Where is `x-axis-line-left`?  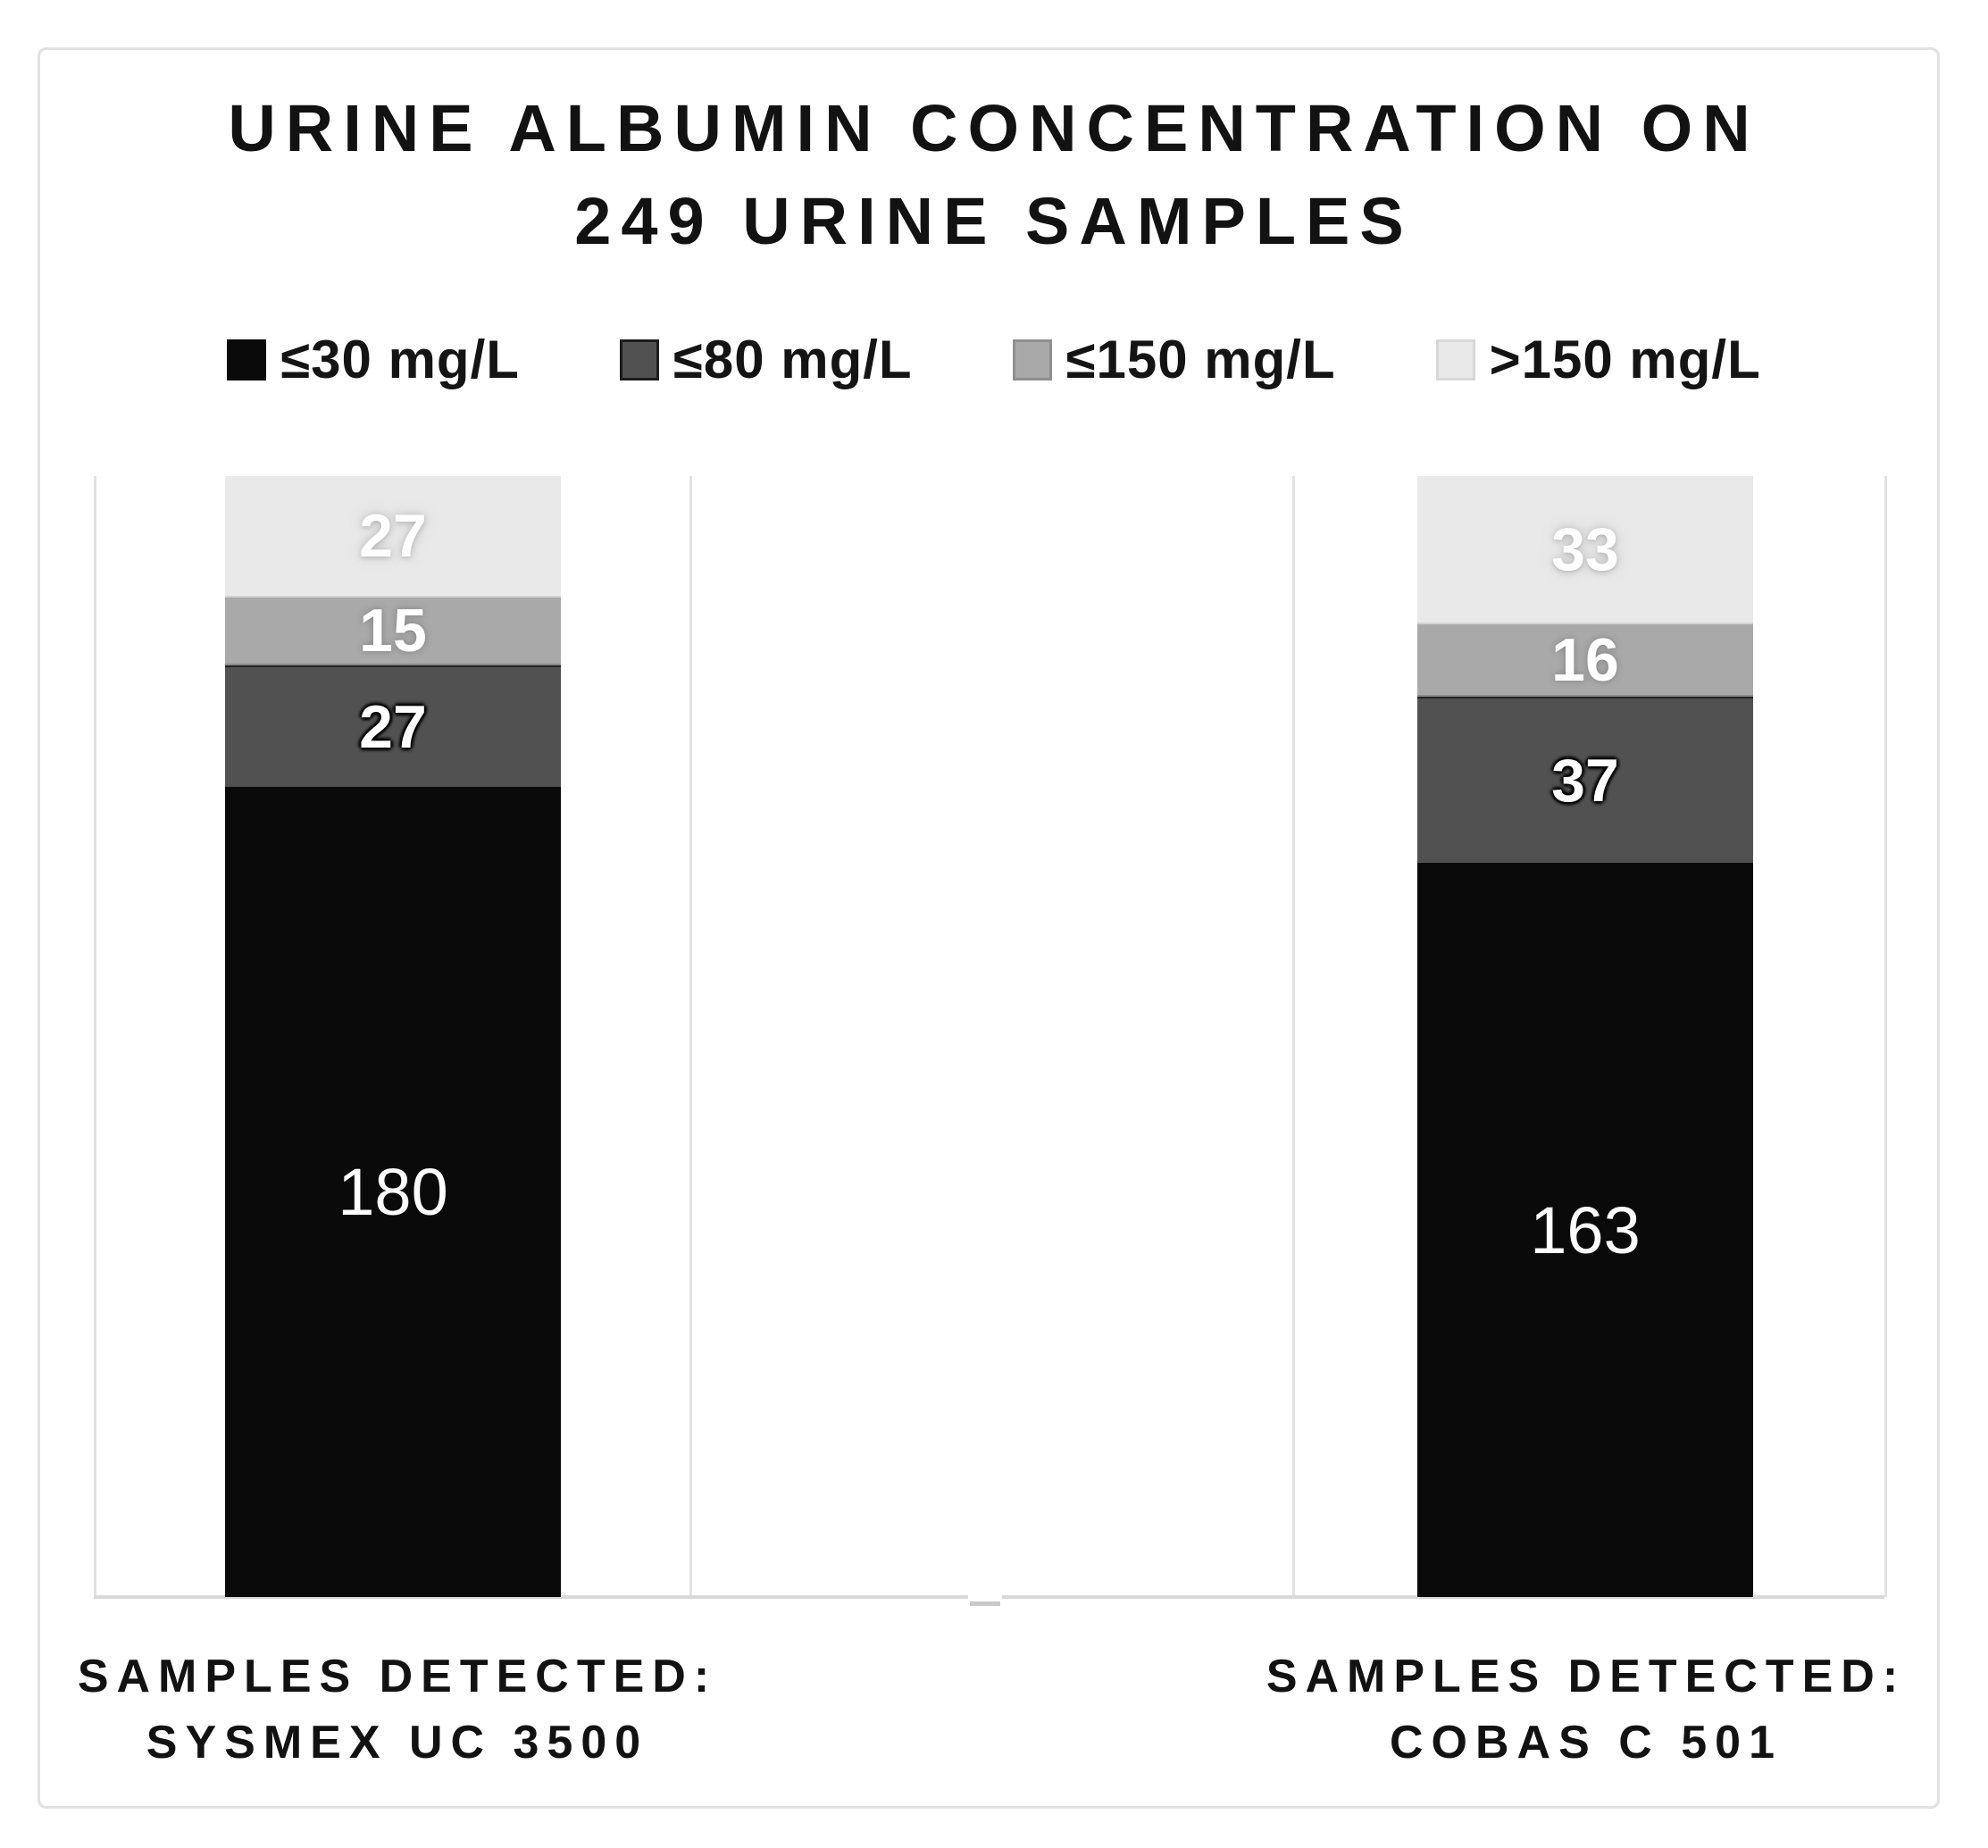
x-axis-line-left is located at coordinates (531, 1597).